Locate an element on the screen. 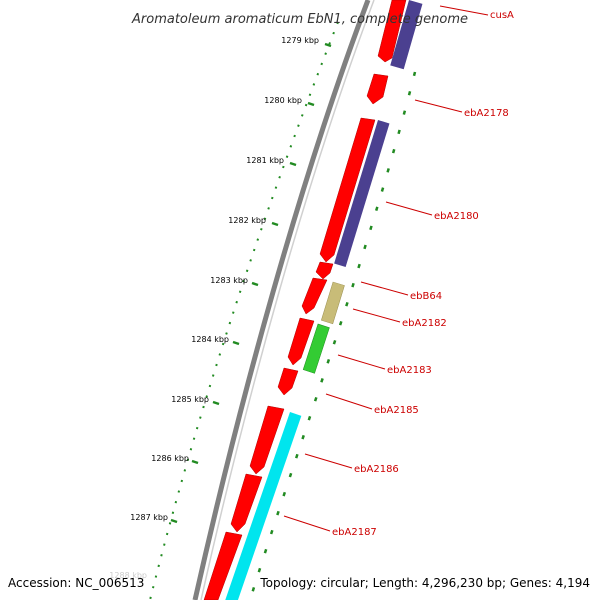  kbp-label: 1280 kbp is located at coordinates (283, 100).